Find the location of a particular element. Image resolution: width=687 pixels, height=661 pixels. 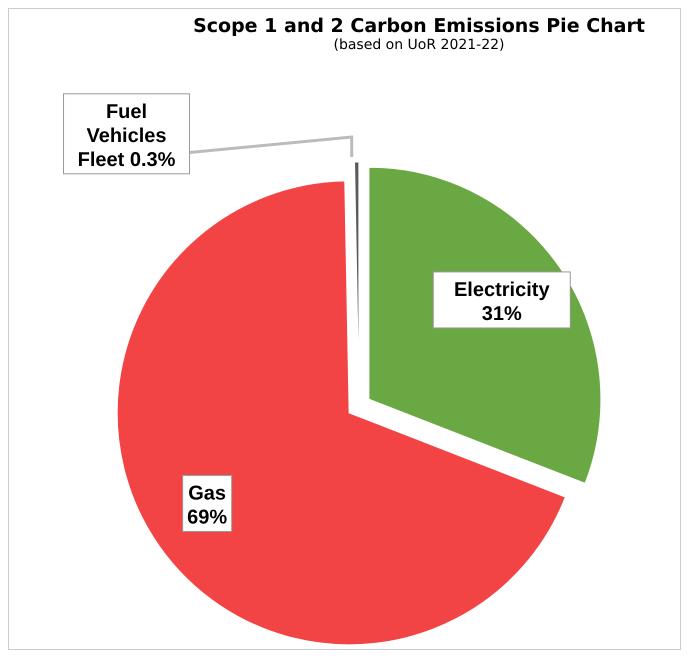

chart-title: Scope 1 and 2 Carbon Emissions Pie Chart is located at coordinates (419, 26).